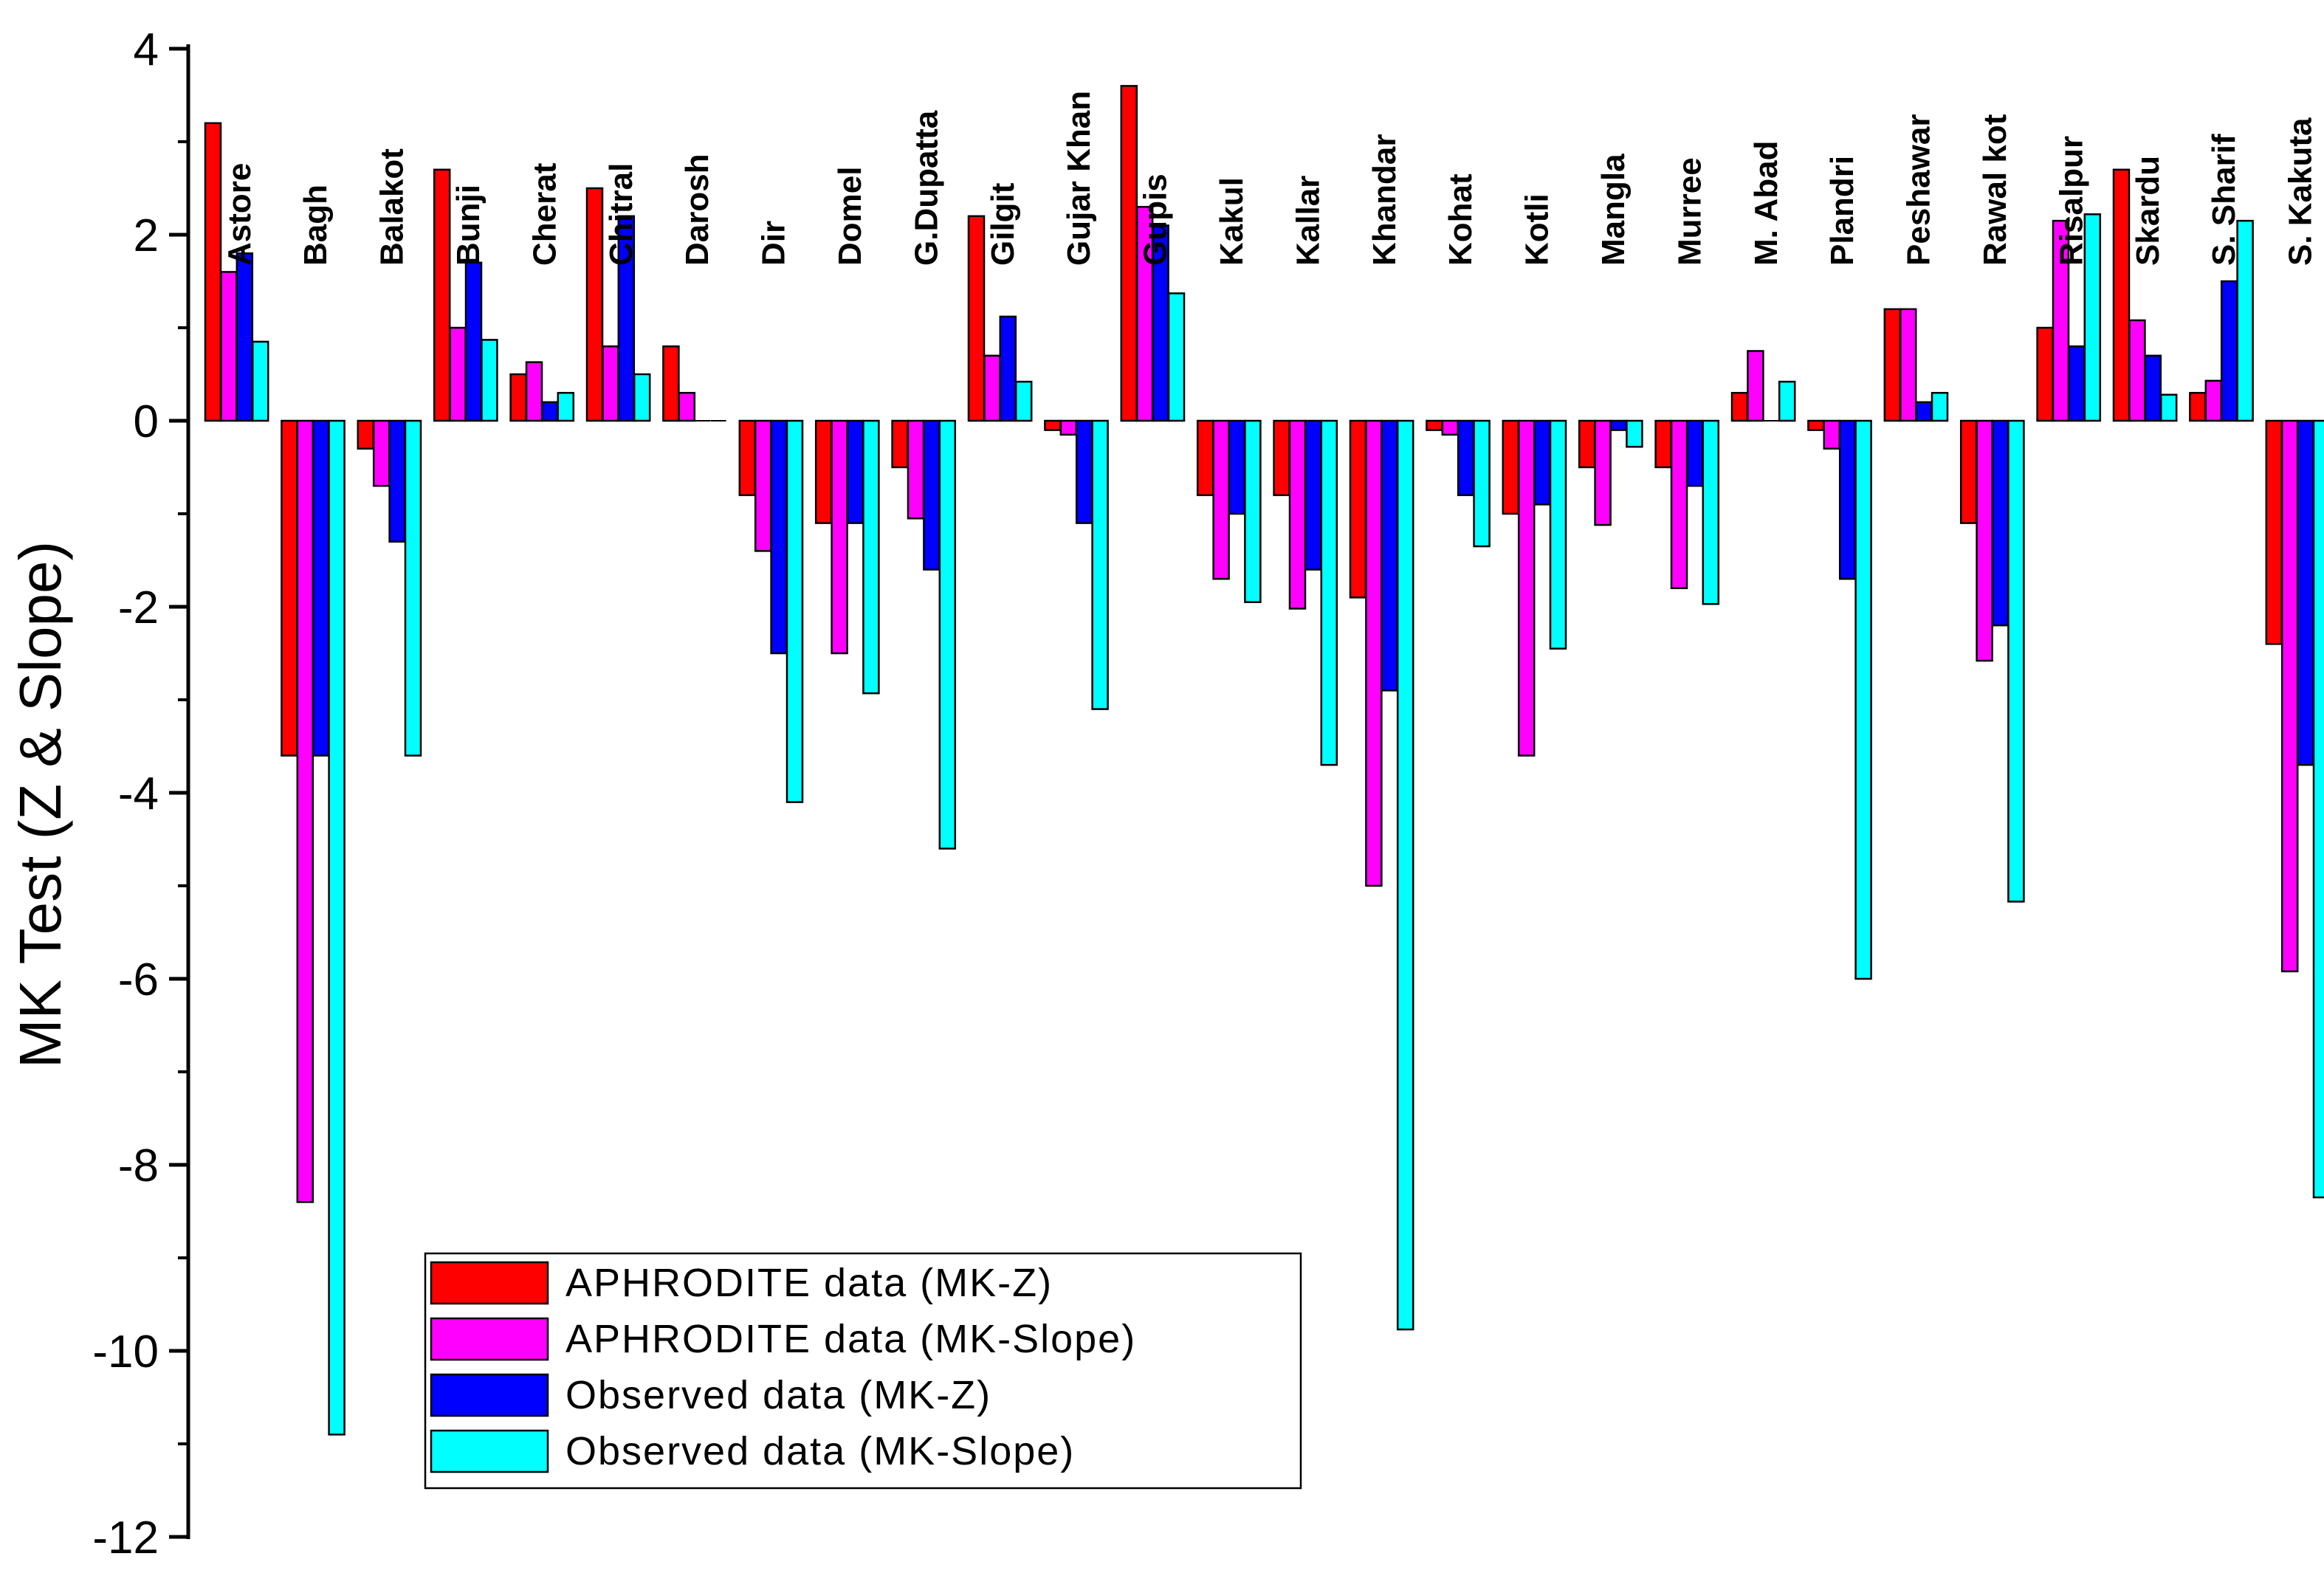 Image resolution: width=2324 pixels, height=1576 pixels. I want to click on station-label: S. Sharif, so click(2224, 200).